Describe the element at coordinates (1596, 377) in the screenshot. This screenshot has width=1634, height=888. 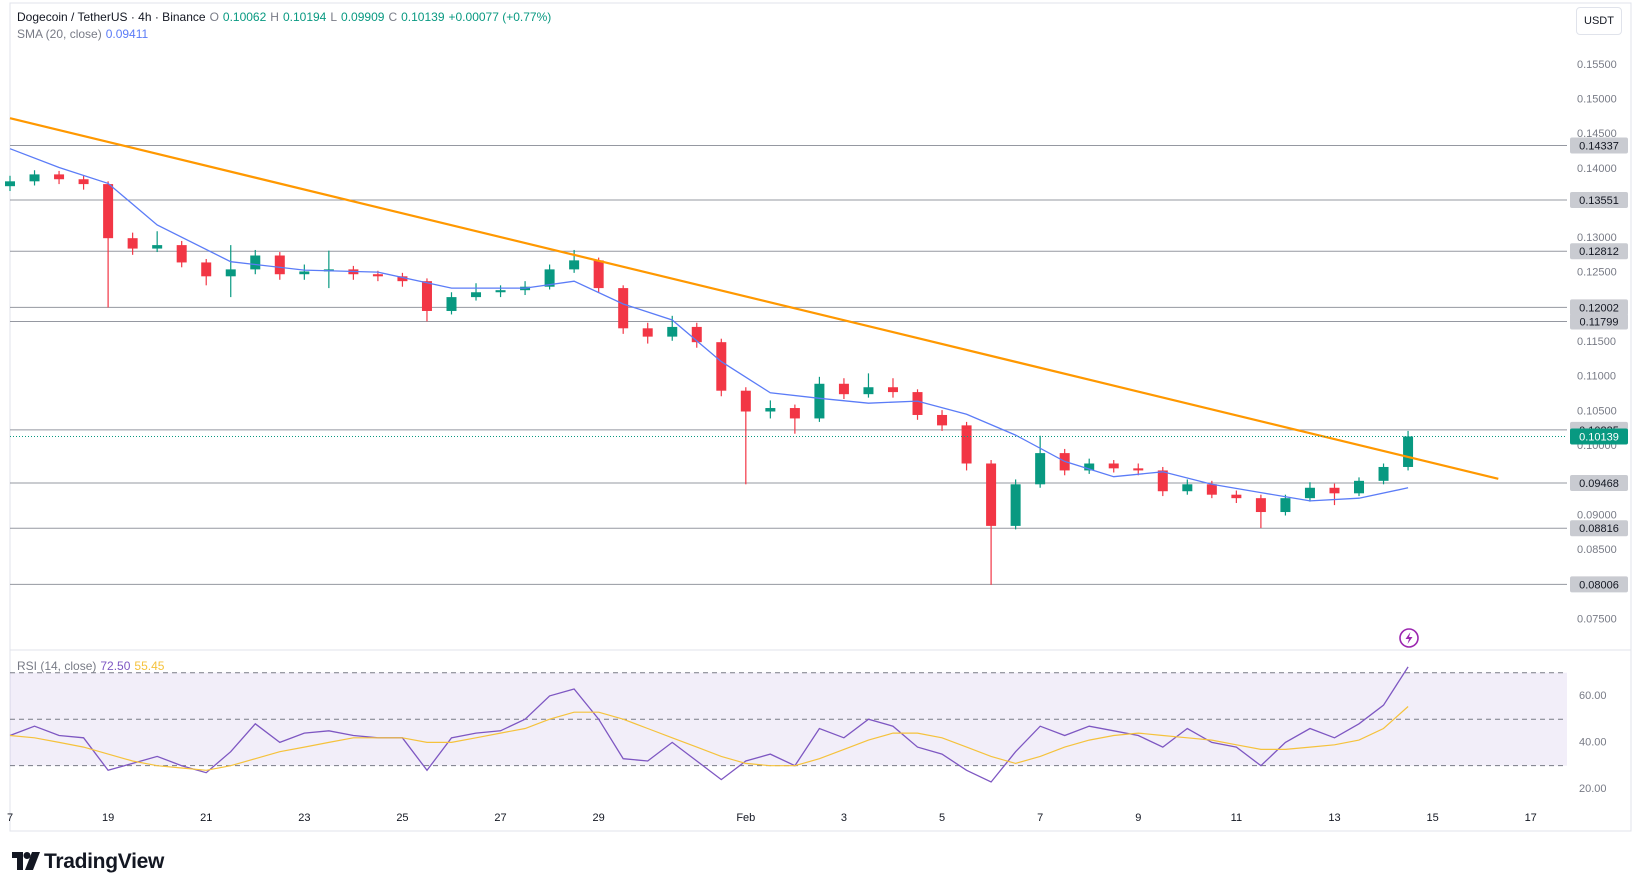
I see `y-tick-label: 0.11000` at that location.